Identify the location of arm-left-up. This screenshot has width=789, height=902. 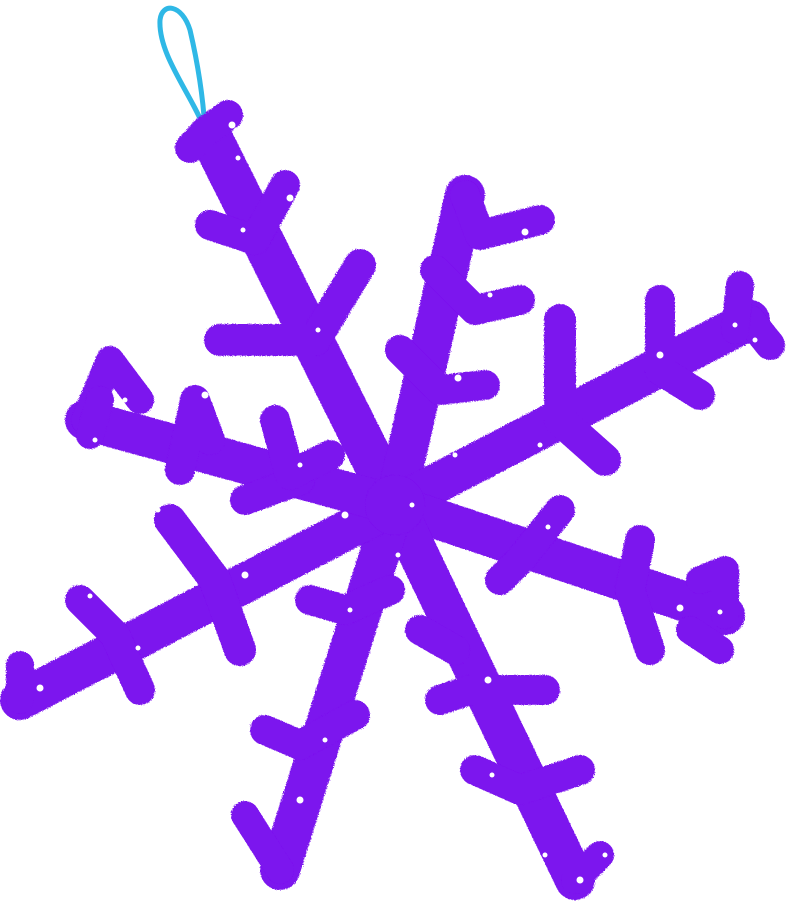
(240, 462).